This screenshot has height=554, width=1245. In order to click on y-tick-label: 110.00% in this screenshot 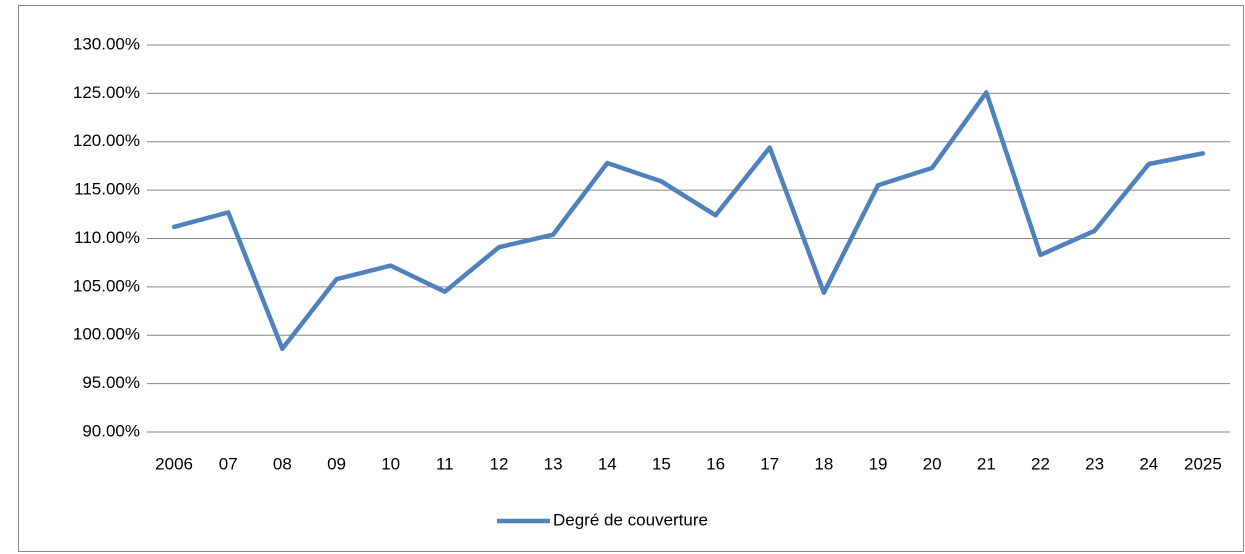, I will do `click(107, 237)`.